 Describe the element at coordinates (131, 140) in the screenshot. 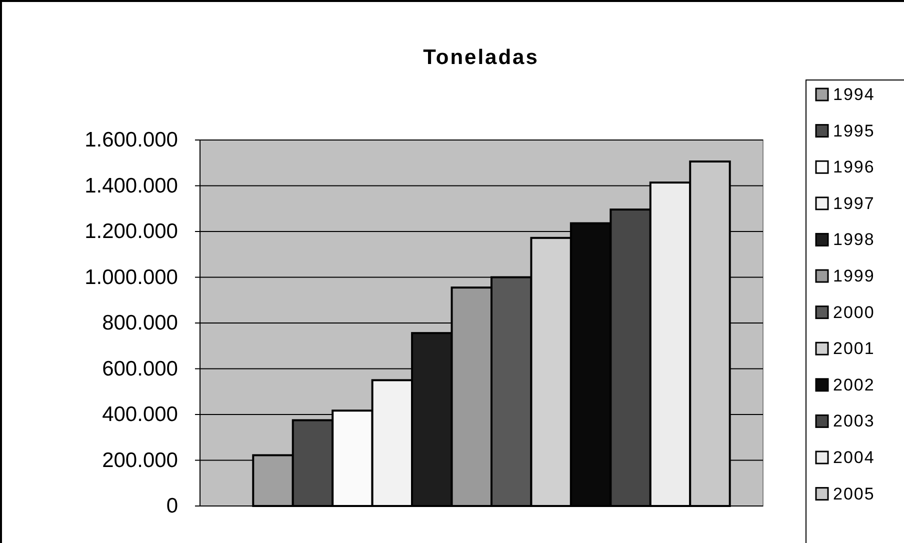

I see `y-tick-label: 1.600.000` at that location.